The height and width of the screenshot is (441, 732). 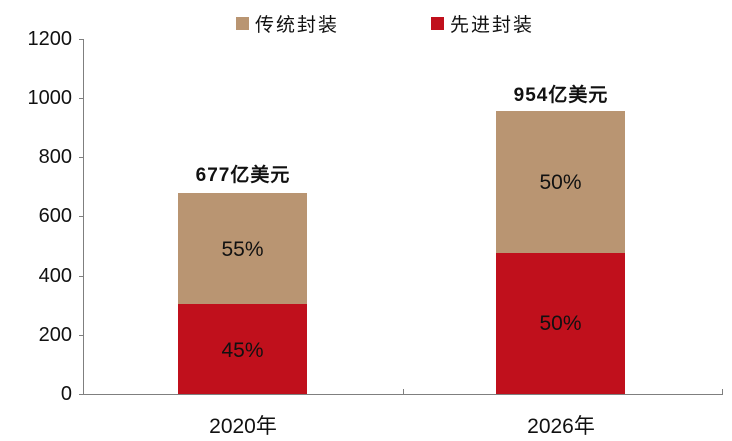 What do you see at coordinates (66, 394) in the screenshot?
I see `y-tick-label: 0` at bounding box center [66, 394].